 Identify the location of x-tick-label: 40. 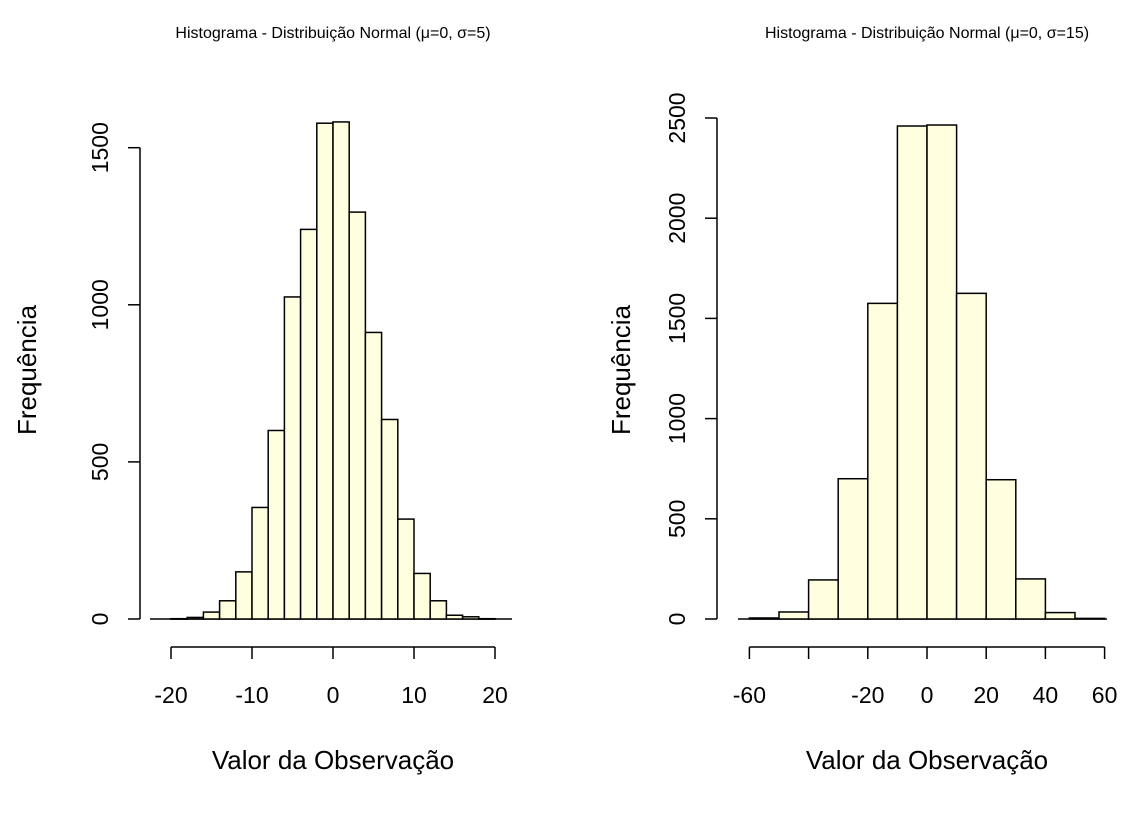
(1046, 695).